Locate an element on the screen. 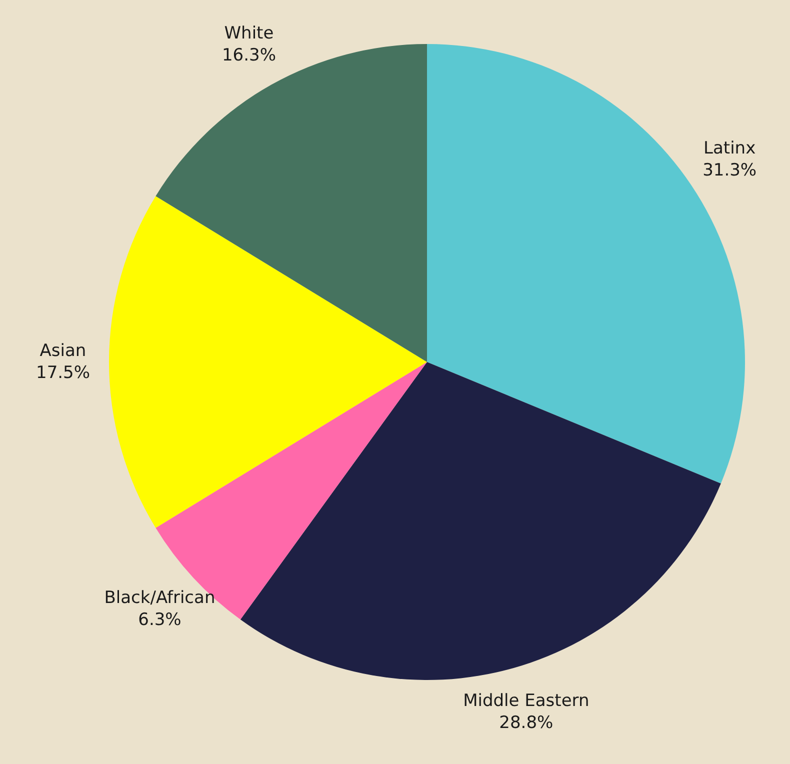 The image size is (790, 764). slice-label: Middle Eastern is located at coordinates (526, 701).